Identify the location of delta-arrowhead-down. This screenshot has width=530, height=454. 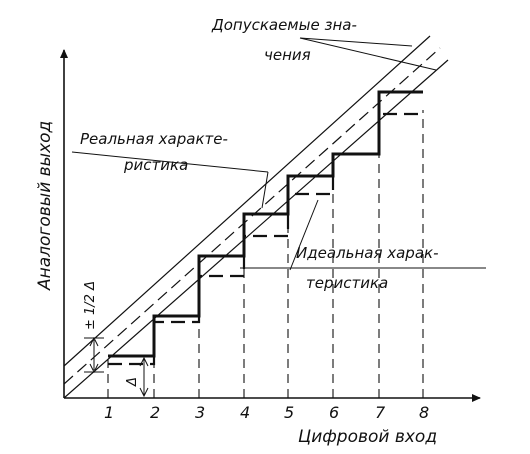
(144, 392).